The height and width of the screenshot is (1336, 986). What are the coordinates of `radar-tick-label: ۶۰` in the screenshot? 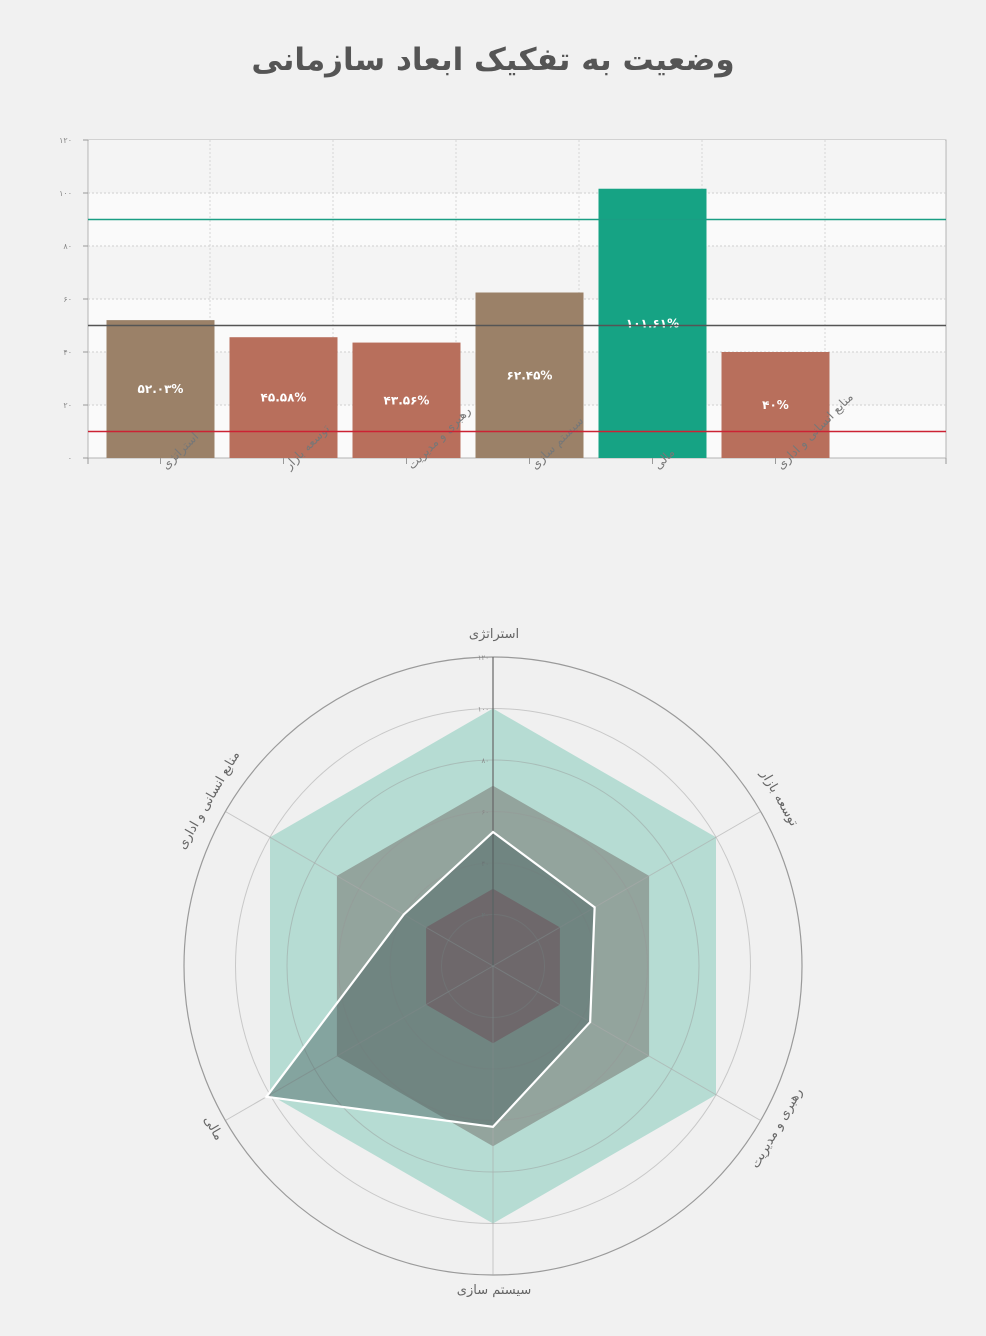 It's located at (485, 813).